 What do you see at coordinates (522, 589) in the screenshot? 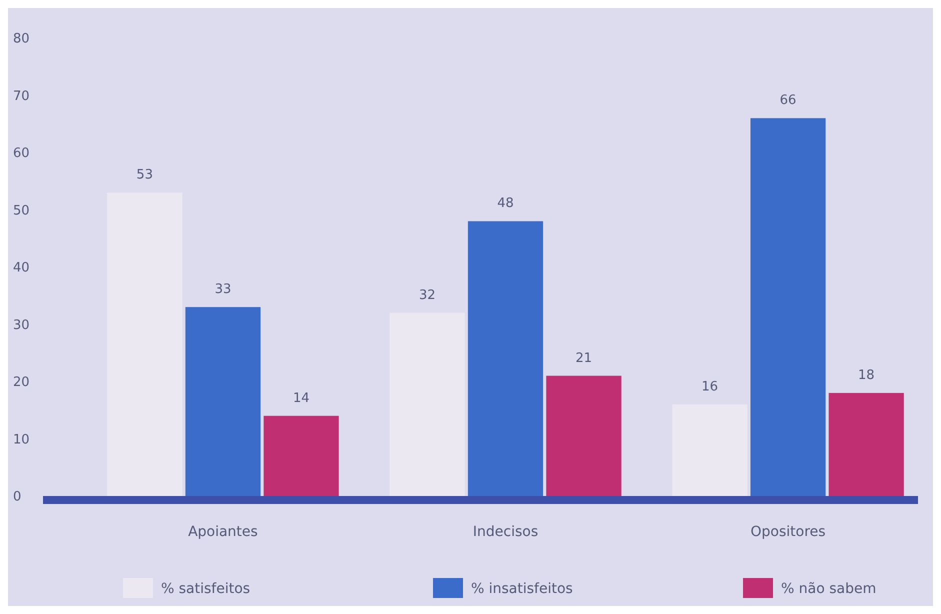
I see `legend-label: % insatisfeitos` at bounding box center [522, 589].